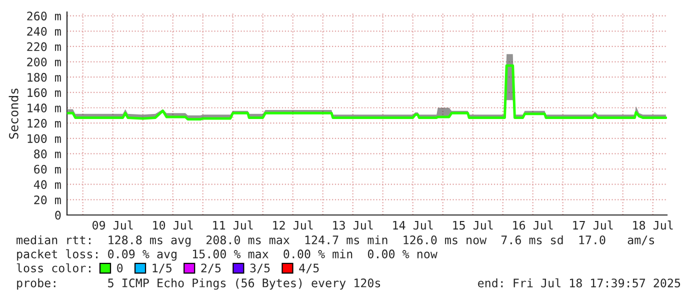 The width and height of the screenshot is (697, 297). What do you see at coordinates (473, 225) in the screenshot?
I see `x-tick-label: 15 Jul` at bounding box center [473, 225].